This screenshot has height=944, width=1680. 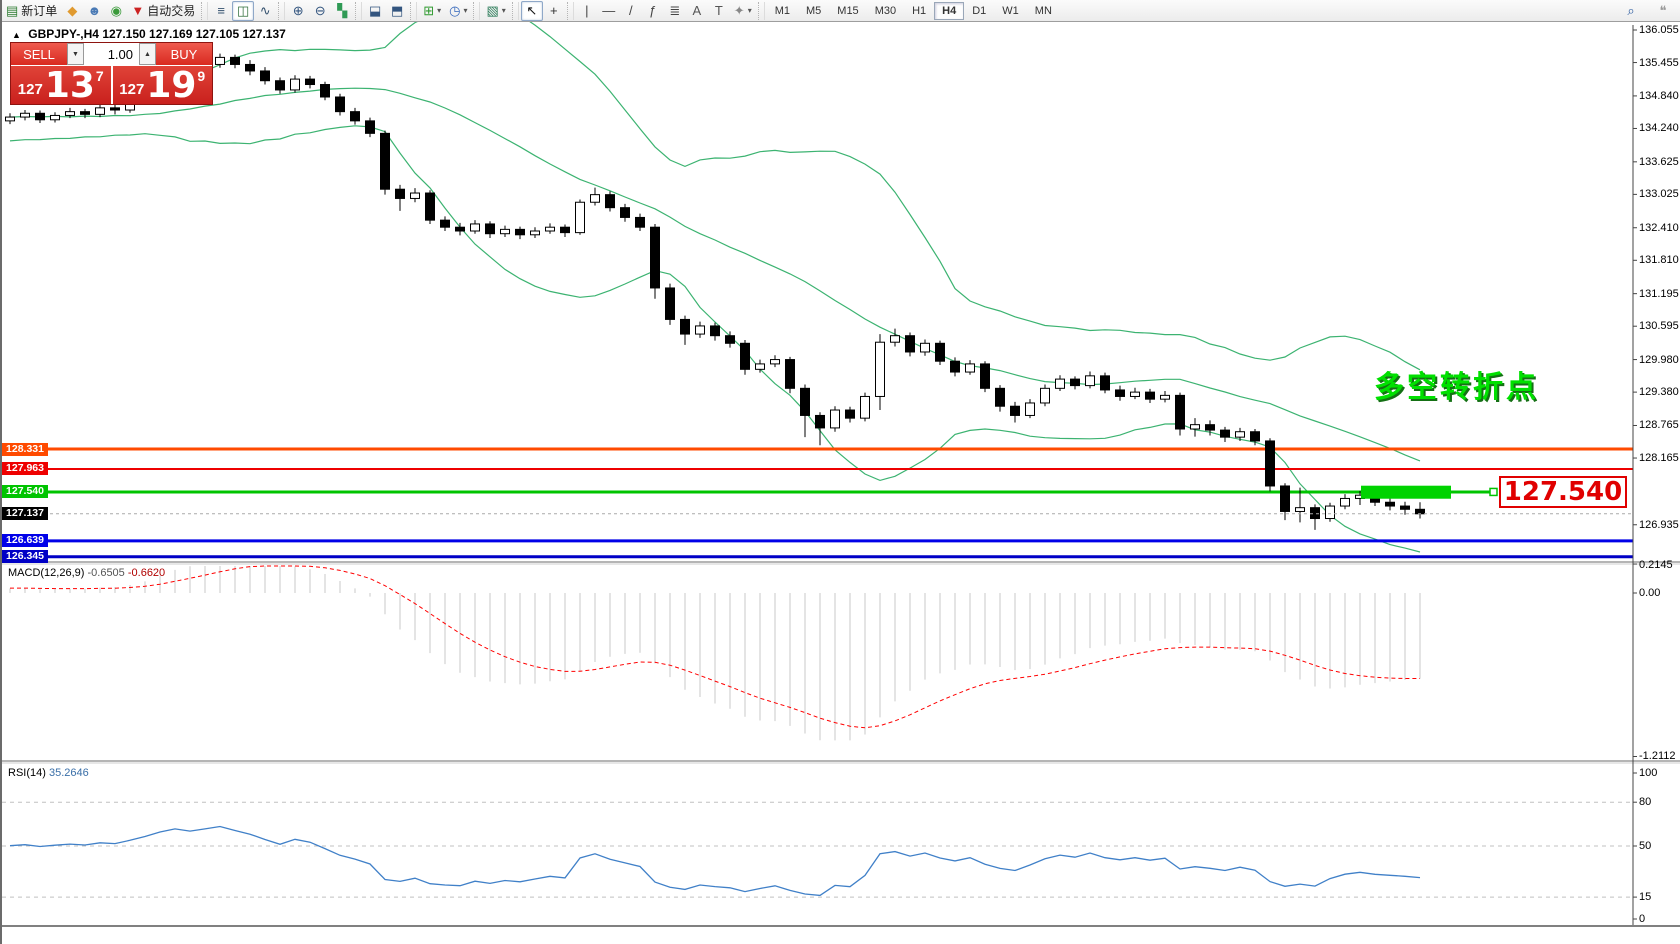 I want to click on crosshair-button: +, so click(x=554, y=11).